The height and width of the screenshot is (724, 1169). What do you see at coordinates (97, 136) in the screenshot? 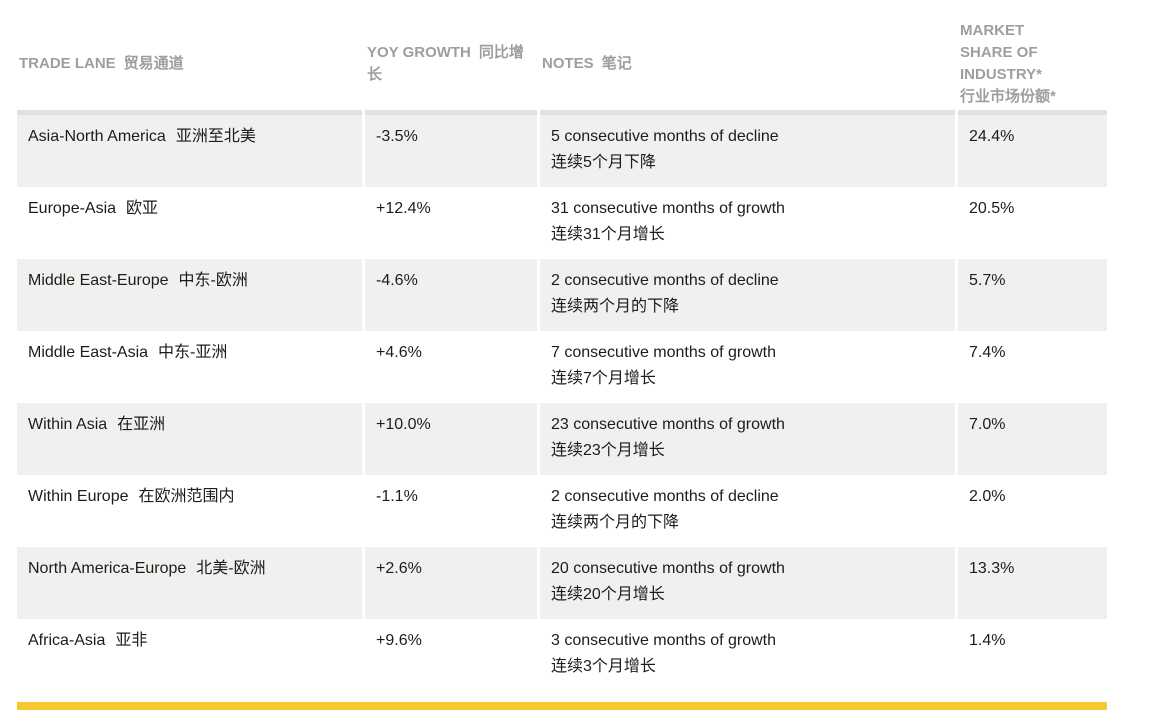
I see `lane-en: Asia-North America` at bounding box center [97, 136].